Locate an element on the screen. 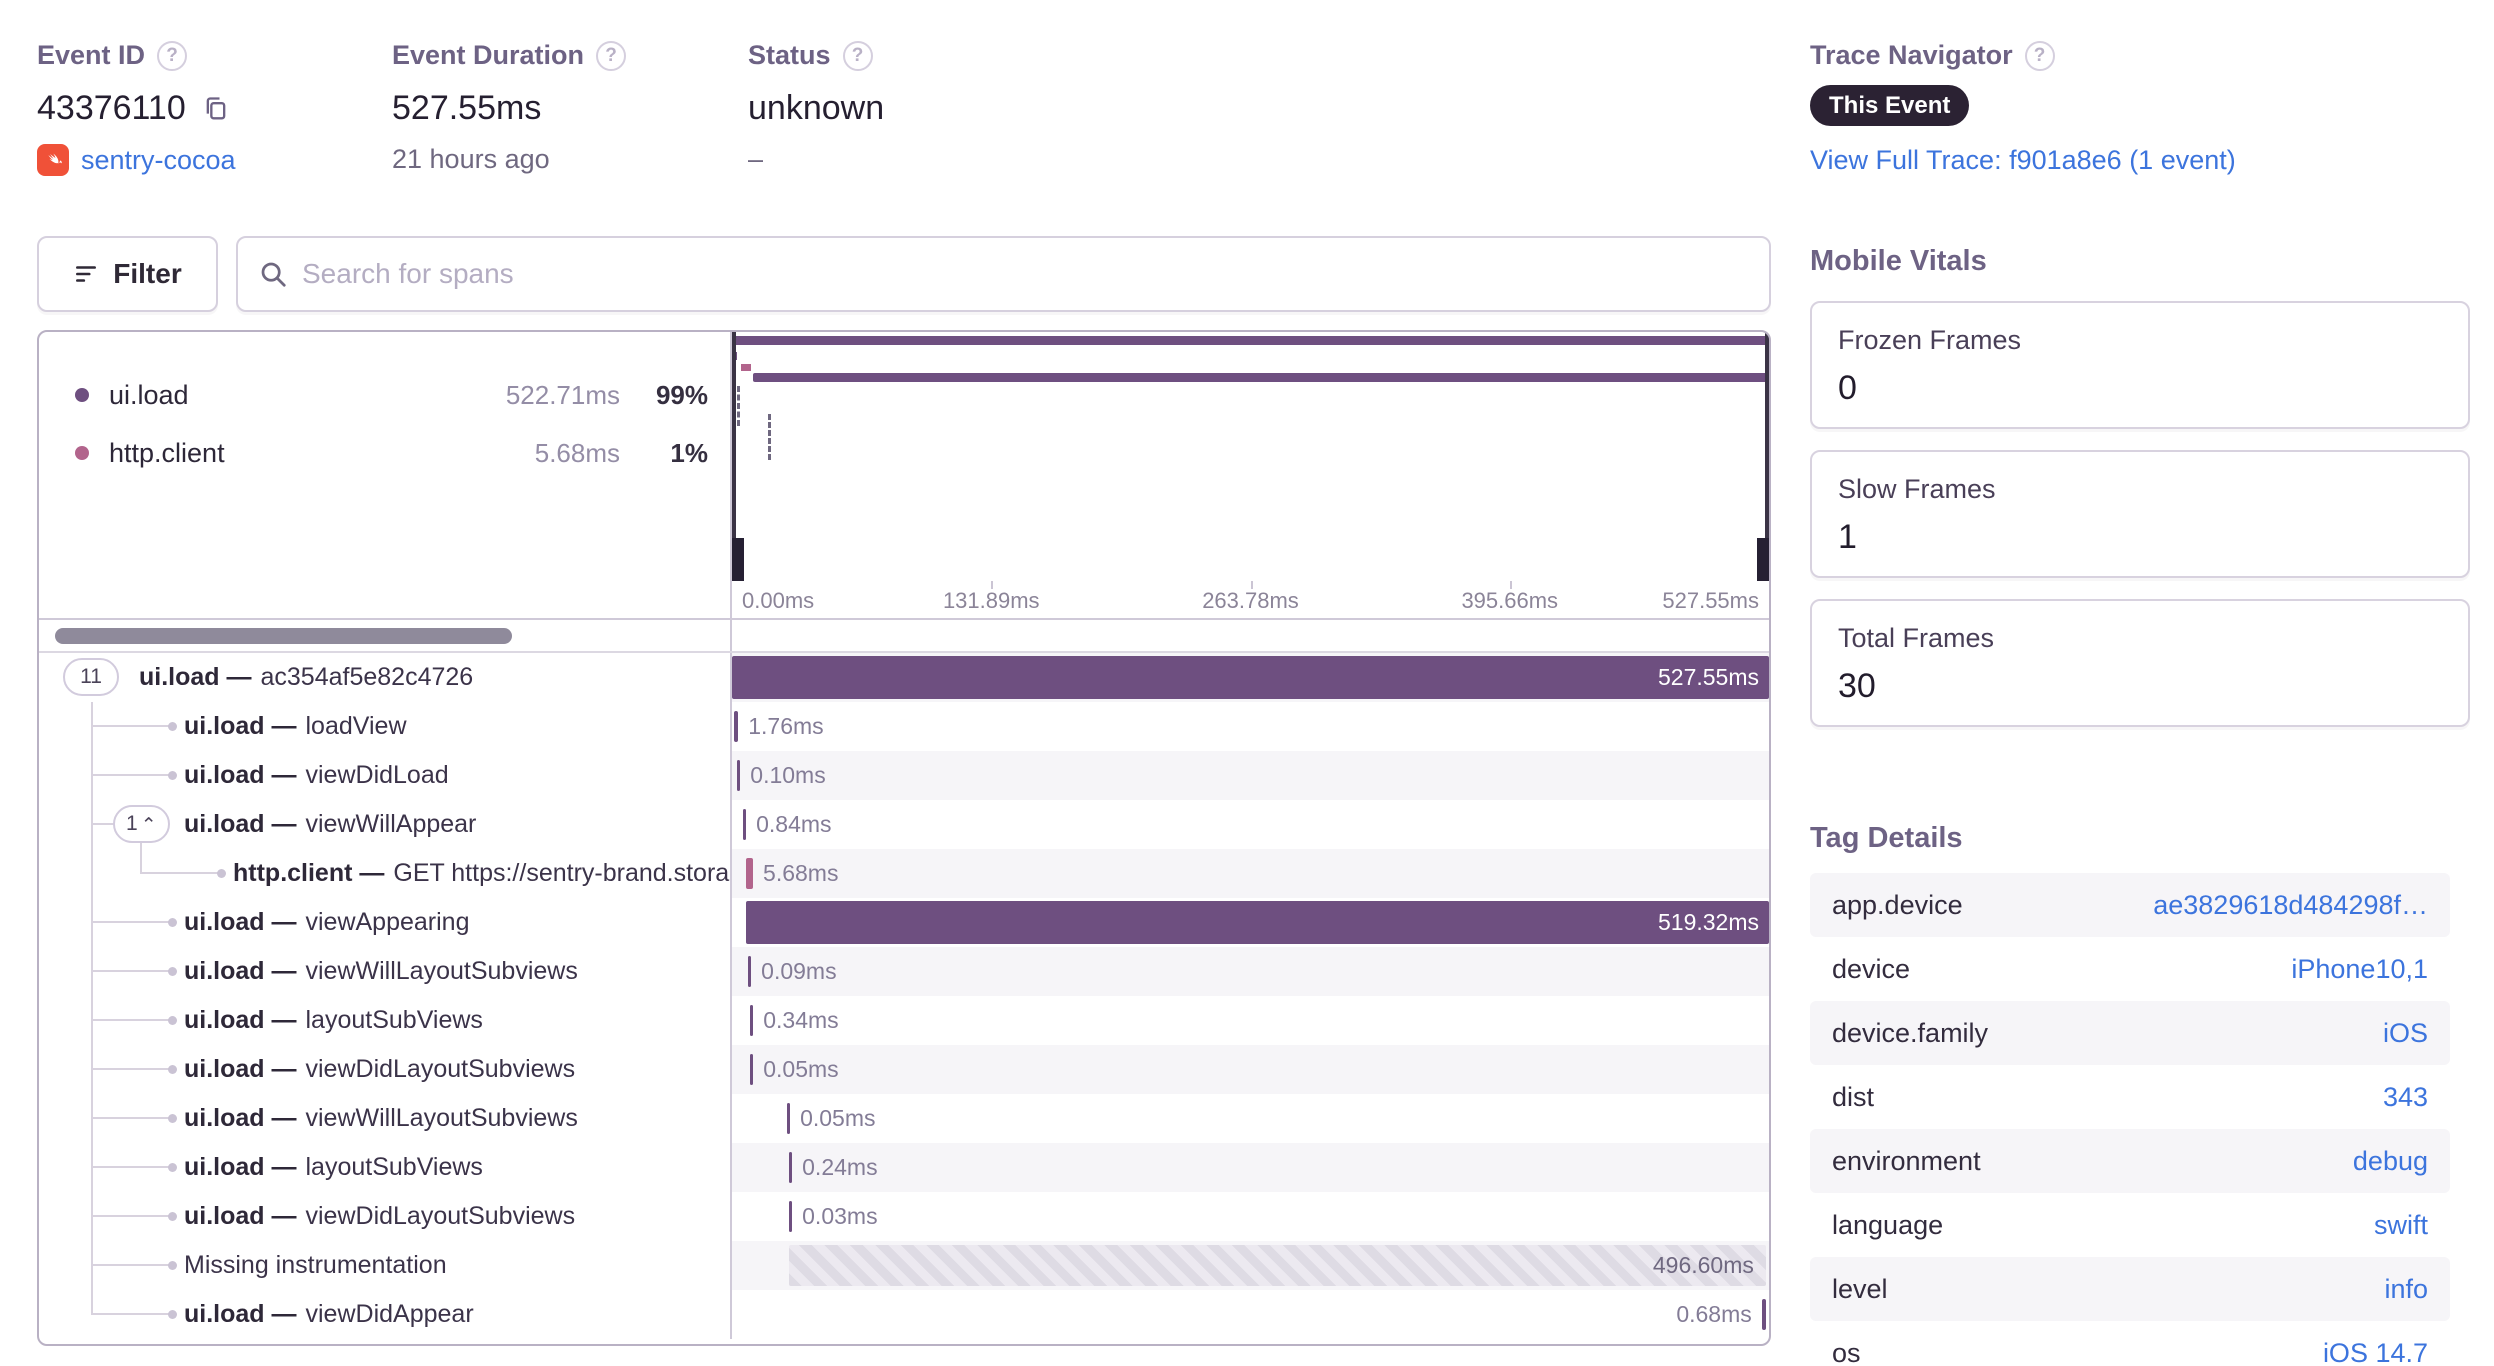 The height and width of the screenshot is (1366, 2494). span-row-viewdidload: ui.load — viewDidLoad 0.10ms is located at coordinates (904, 775).